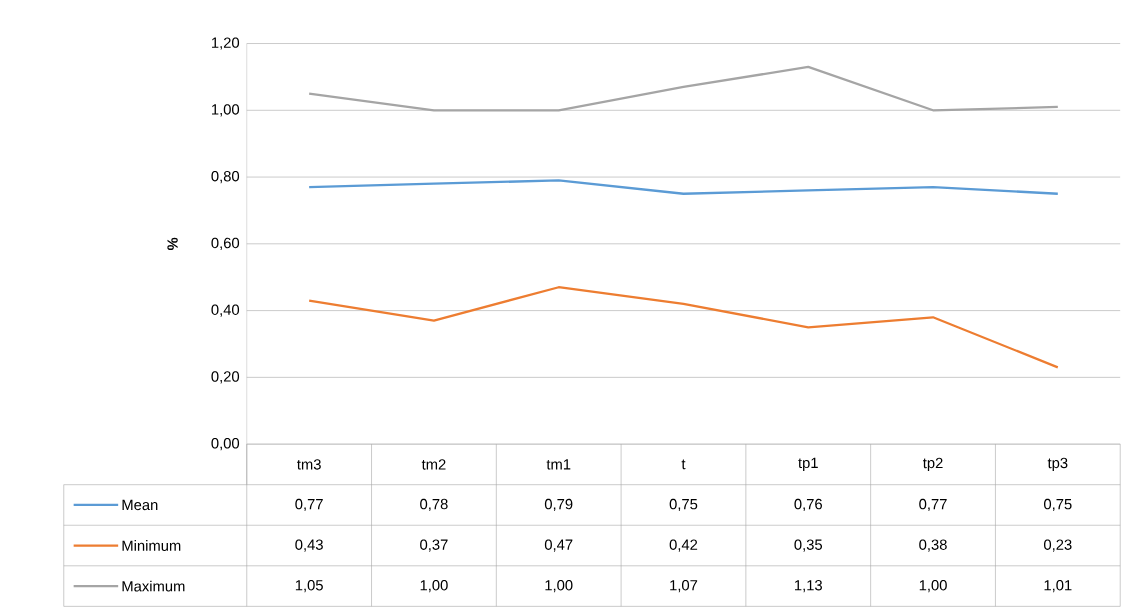  Describe the element at coordinates (932, 464) in the screenshot. I see `x-tick-label: tp2` at that location.